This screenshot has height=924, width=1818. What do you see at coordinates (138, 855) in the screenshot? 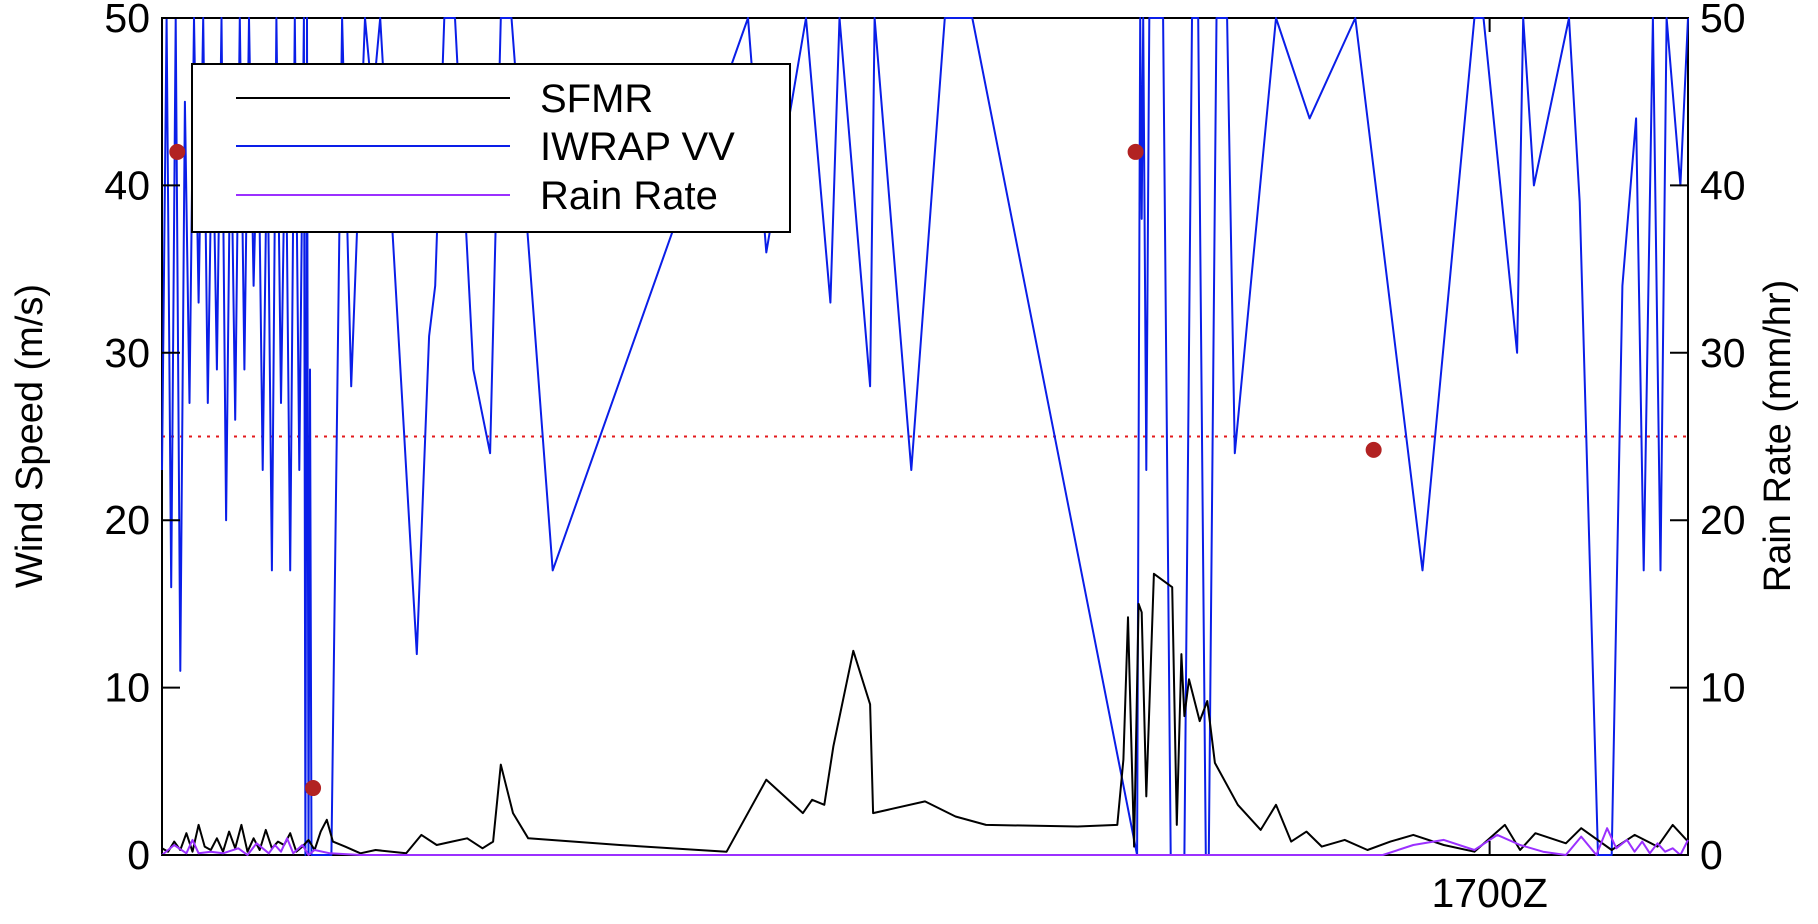
I see `y-tick-label: 0` at bounding box center [138, 855].